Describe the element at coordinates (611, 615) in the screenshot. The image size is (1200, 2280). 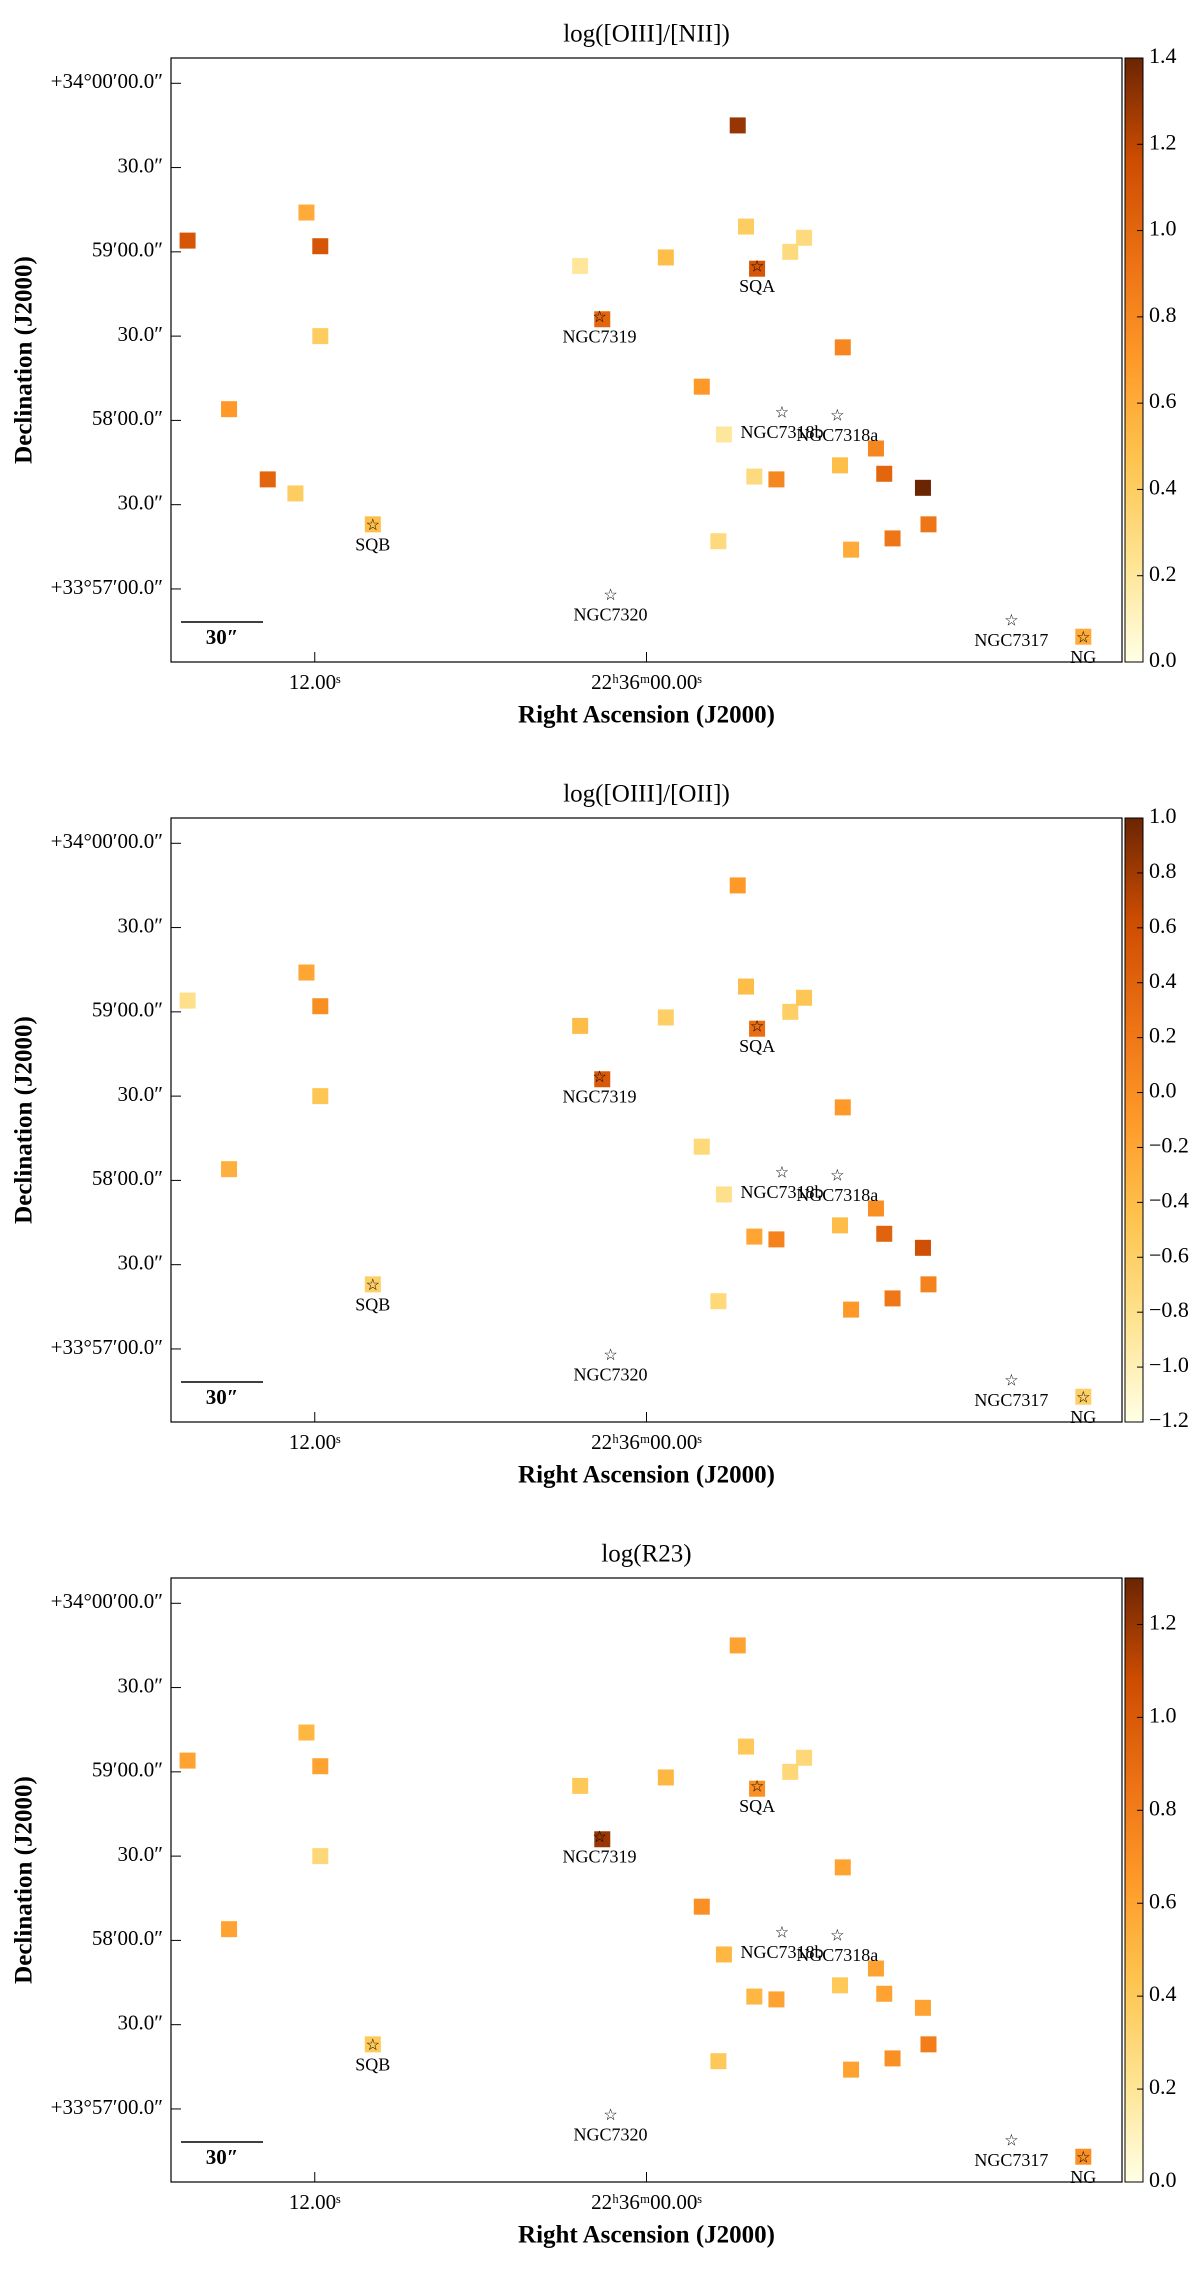
I see `source-label: NGC7320` at that location.